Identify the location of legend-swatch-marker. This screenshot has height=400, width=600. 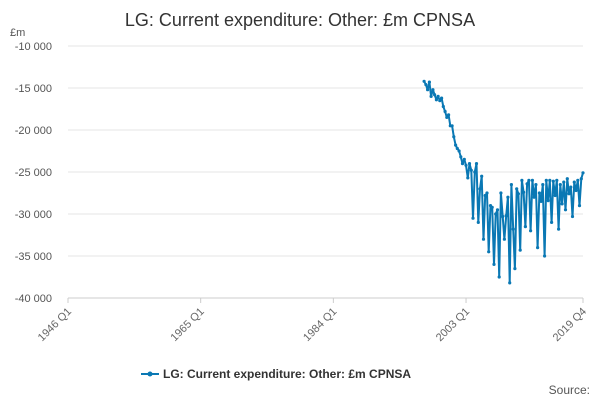
(150, 374).